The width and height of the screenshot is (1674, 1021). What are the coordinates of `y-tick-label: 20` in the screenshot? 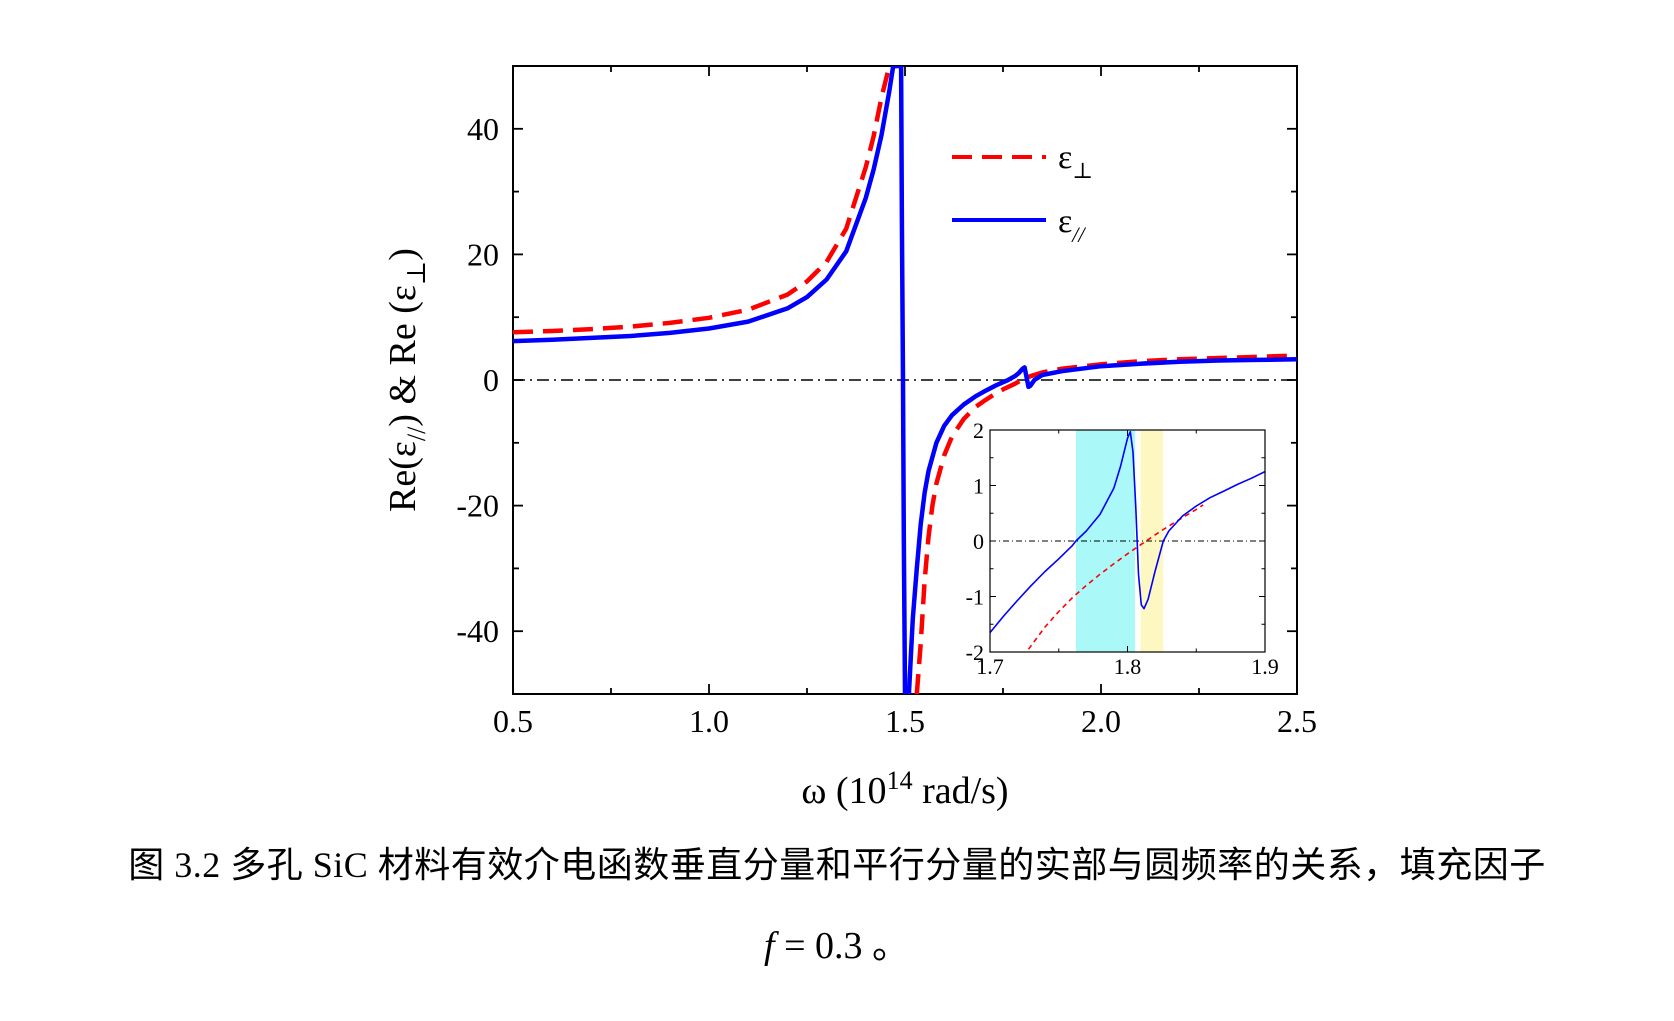 It's located at (483, 254).